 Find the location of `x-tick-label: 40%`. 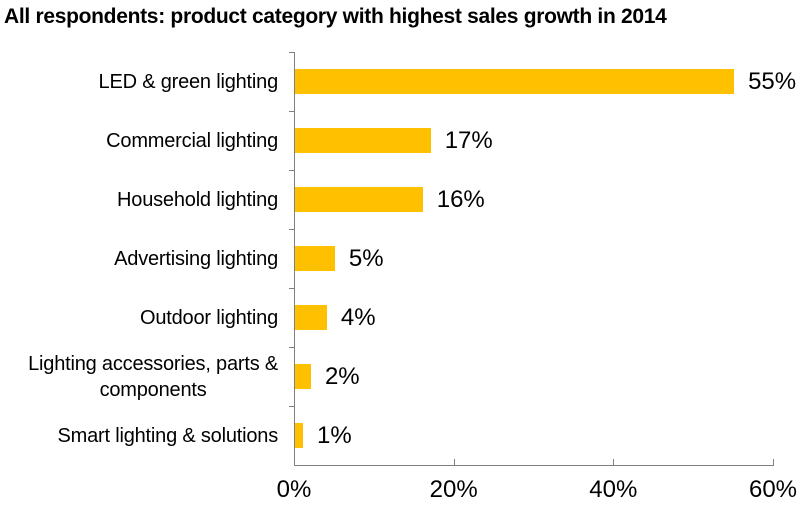

x-tick-label: 40% is located at coordinates (613, 489).